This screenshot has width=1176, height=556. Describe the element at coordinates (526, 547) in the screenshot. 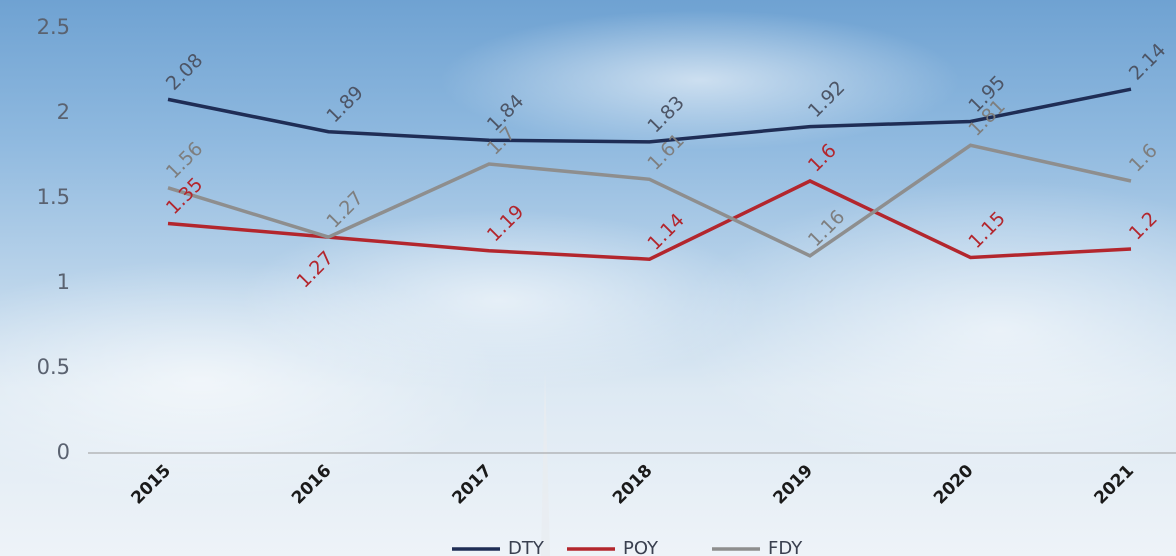

I see `legend-label: DTY` at that location.